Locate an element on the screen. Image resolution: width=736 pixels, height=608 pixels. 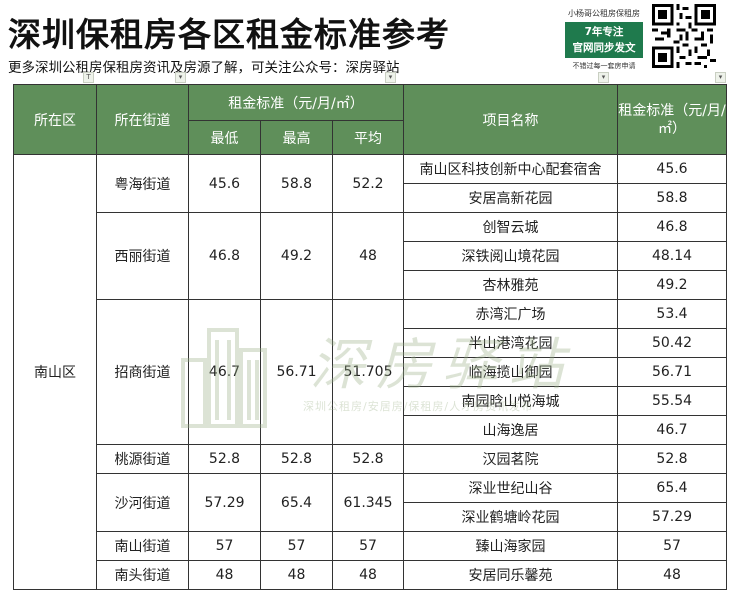
page-title: 深圳保租房各区租金标准参考 is located at coordinates (229, 34).